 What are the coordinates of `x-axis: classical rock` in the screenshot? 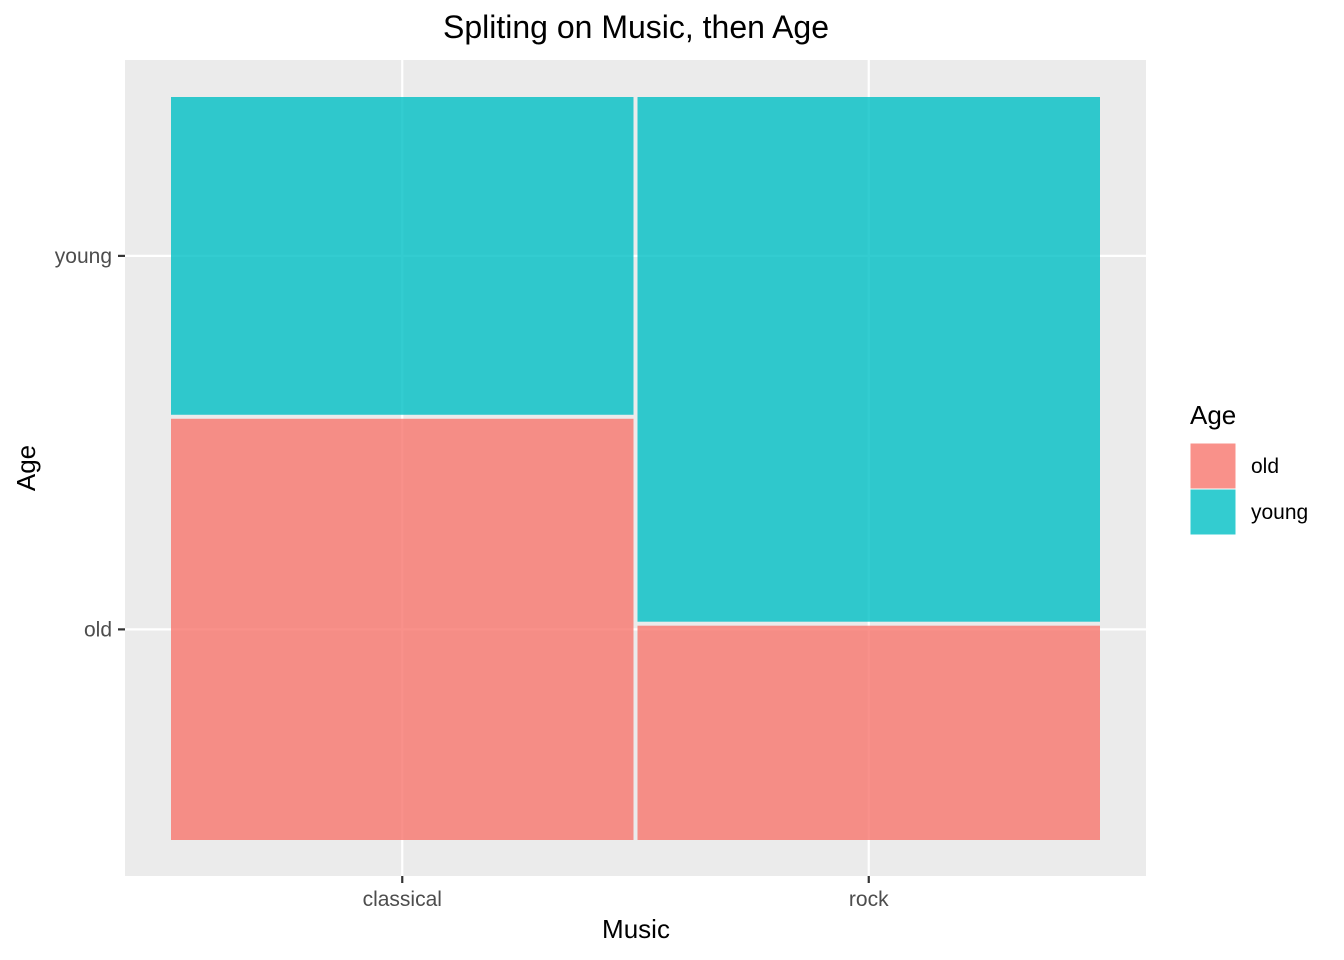 It's located at (626, 893).